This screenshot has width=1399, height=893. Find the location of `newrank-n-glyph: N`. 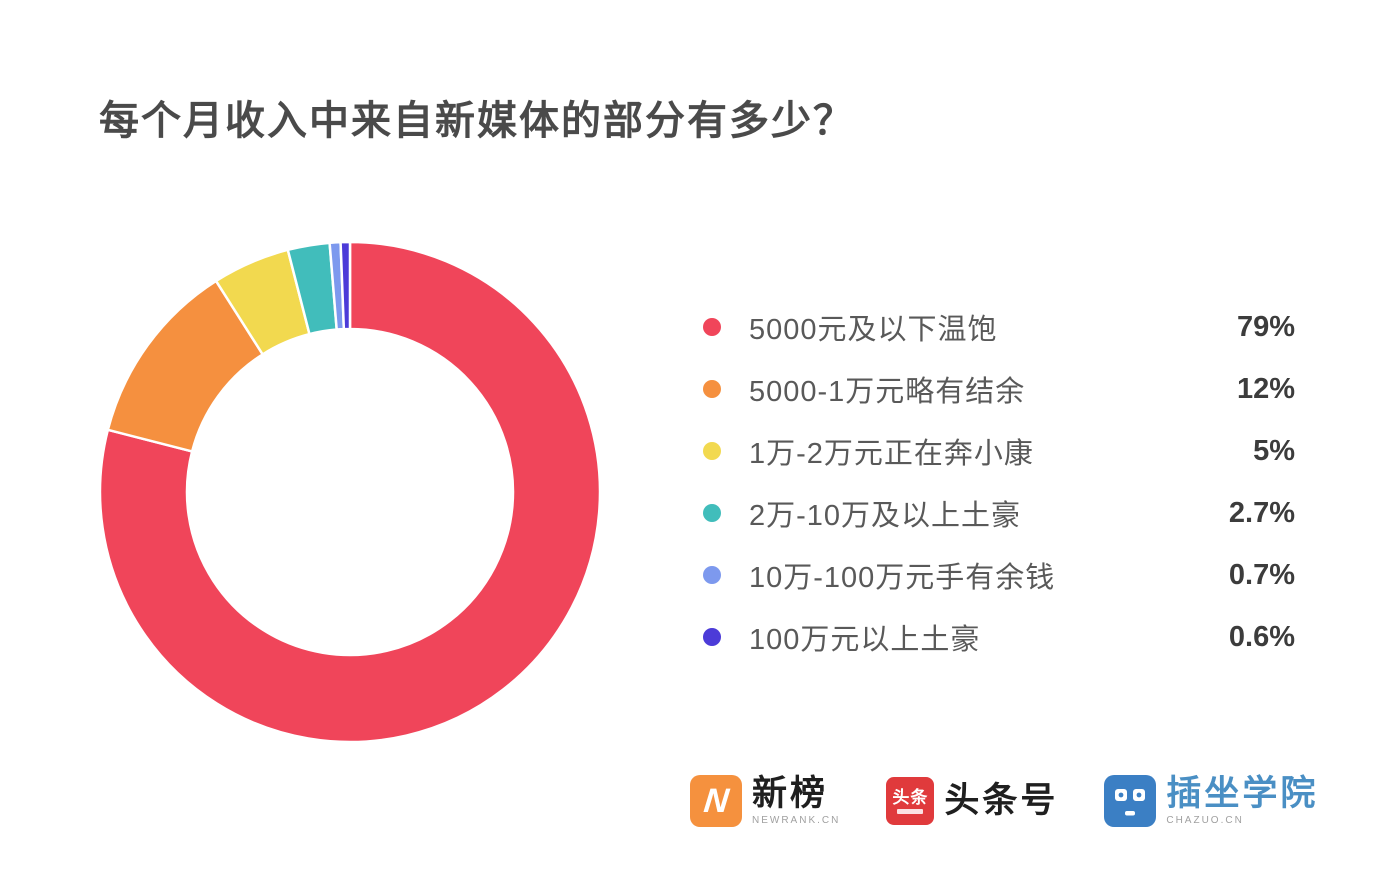

newrank-n-glyph: N is located at coordinates (716, 801).